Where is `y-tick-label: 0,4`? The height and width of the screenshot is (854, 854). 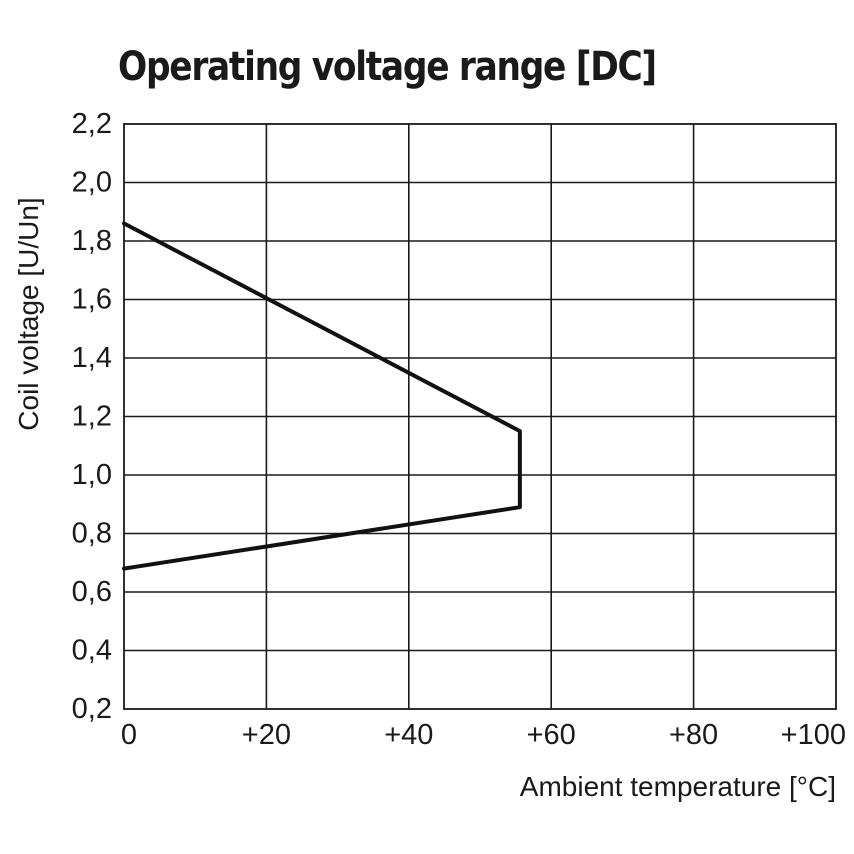 y-tick-label: 0,4 is located at coordinates (92, 651).